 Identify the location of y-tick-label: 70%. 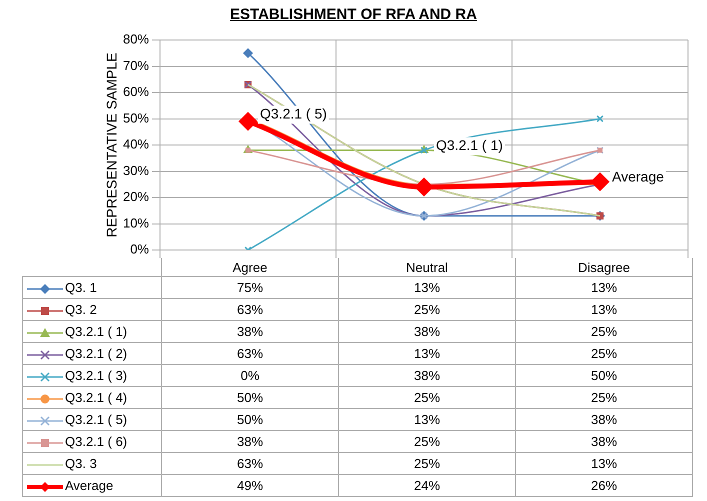
(136, 65).